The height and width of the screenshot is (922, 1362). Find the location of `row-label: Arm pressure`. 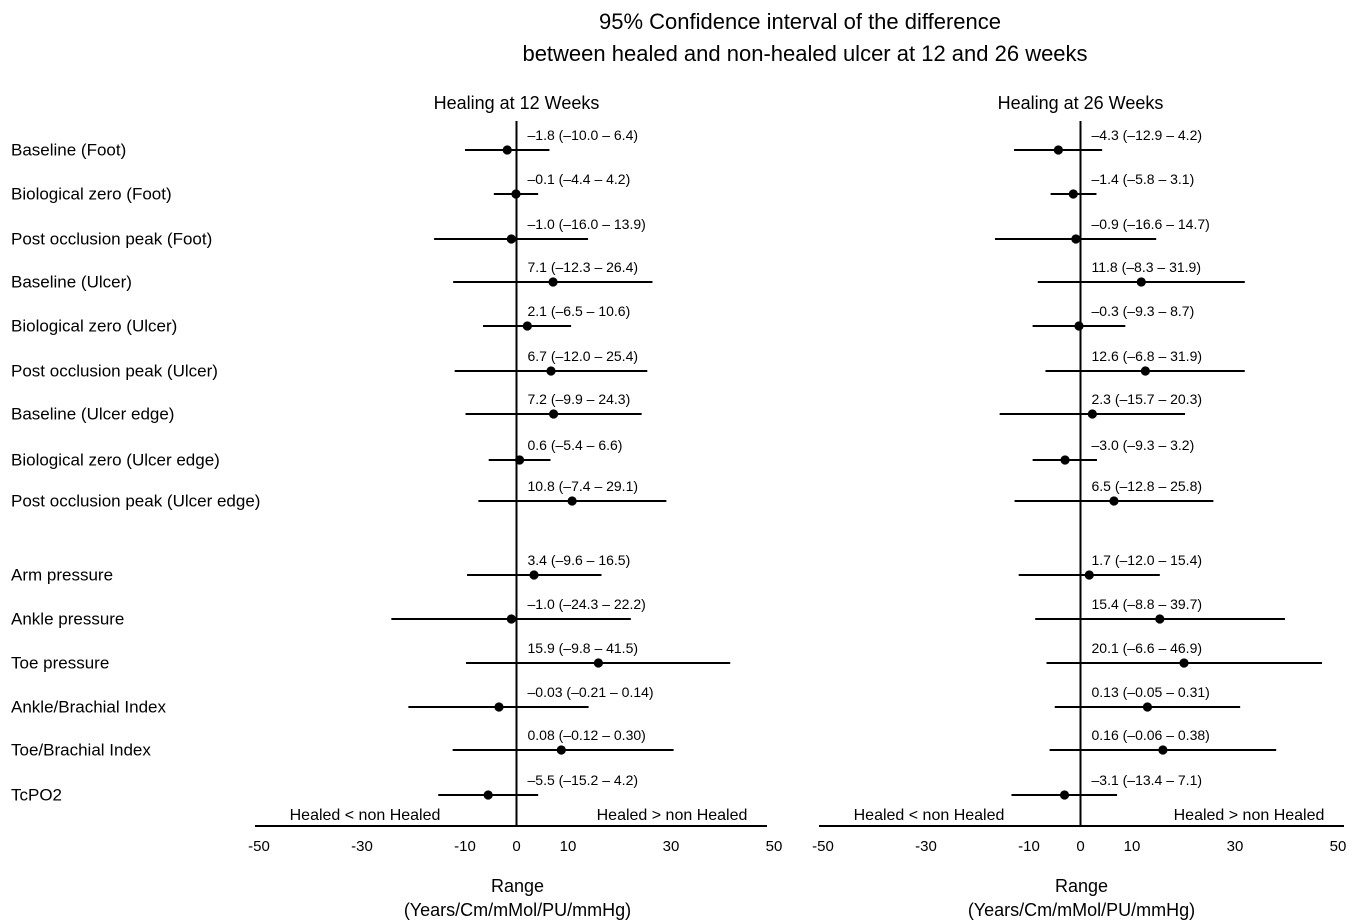

row-label: Arm pressure is located at coordinates (62, 574).